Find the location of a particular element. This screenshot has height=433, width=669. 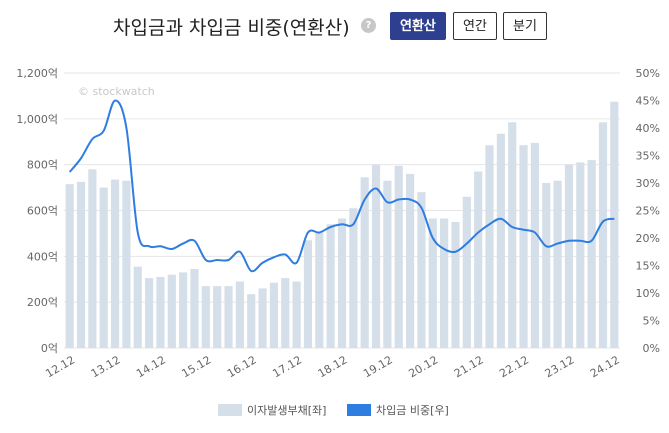

legend-bar-label: 이자발생부채[좌] is located at coordinates (286, 410).